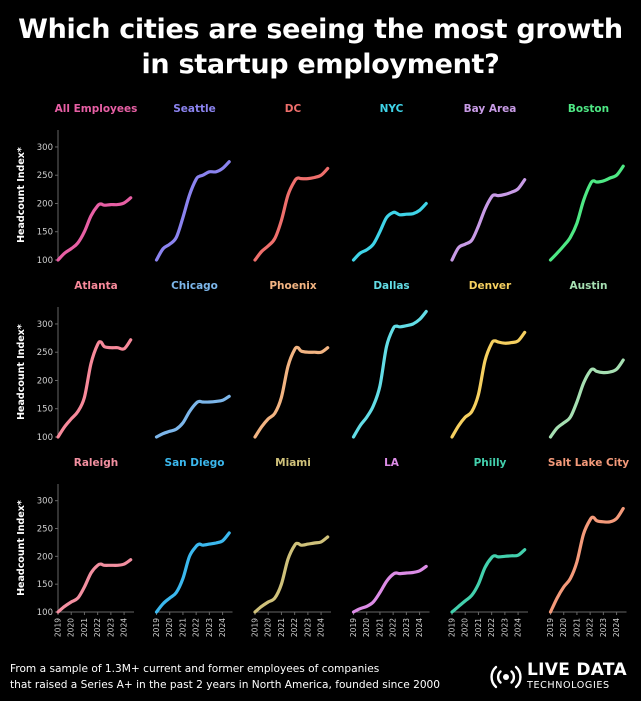 The image size is (641, 701). Describe the element at coordinates (94, 388) in the screenshot. I see `series-line-atlanta` at that location.